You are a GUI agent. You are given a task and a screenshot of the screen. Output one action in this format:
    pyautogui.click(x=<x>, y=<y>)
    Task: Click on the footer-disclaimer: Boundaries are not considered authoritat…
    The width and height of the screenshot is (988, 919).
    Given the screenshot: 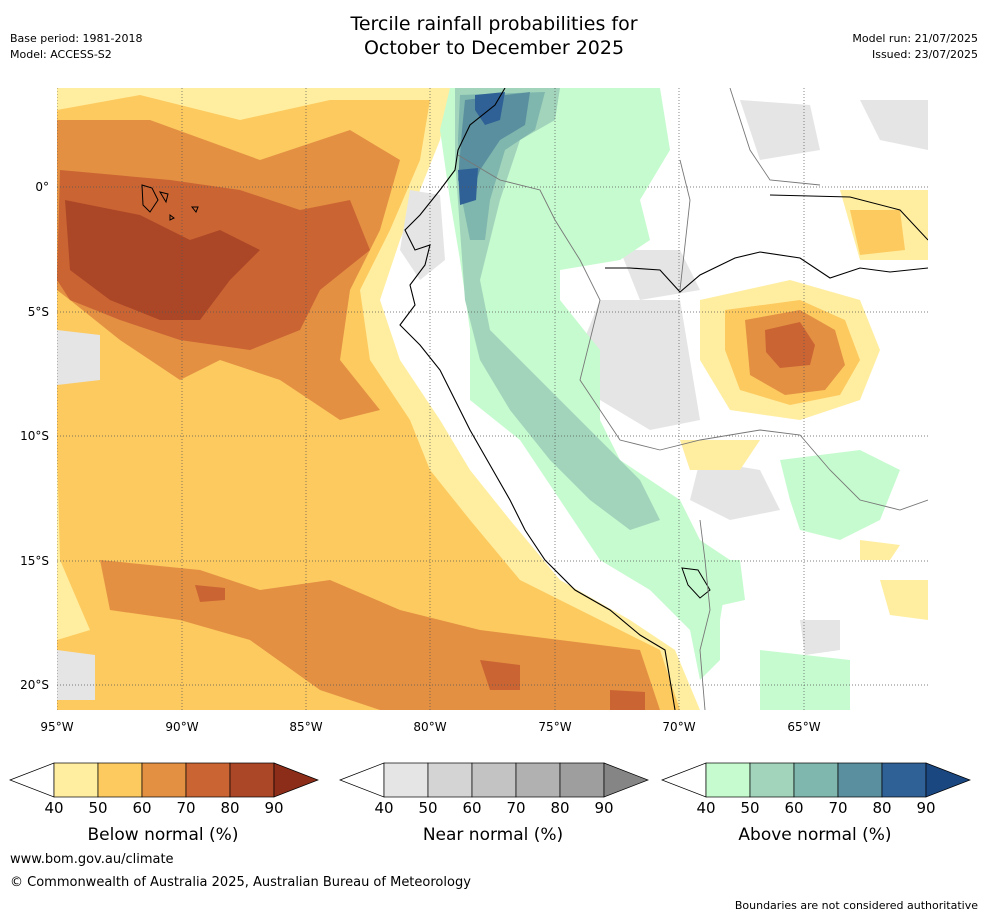 What is the action you would take?
    pyautogui.click(x=856, y=905)
    